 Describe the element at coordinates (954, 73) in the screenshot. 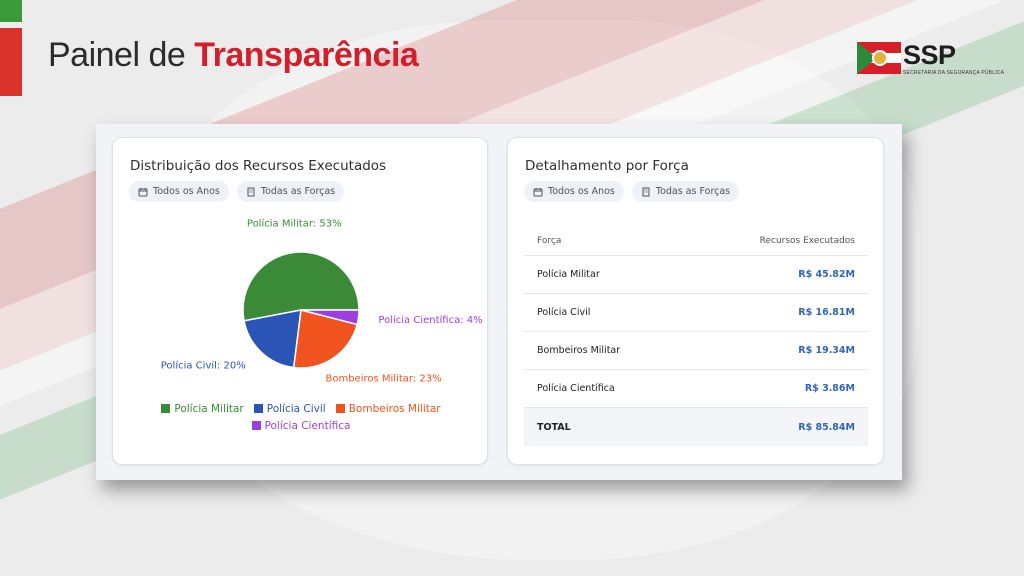

I see `logo-subtitle: SECRETARIA DA SEGURANÇA PÚBLICA` at that location.